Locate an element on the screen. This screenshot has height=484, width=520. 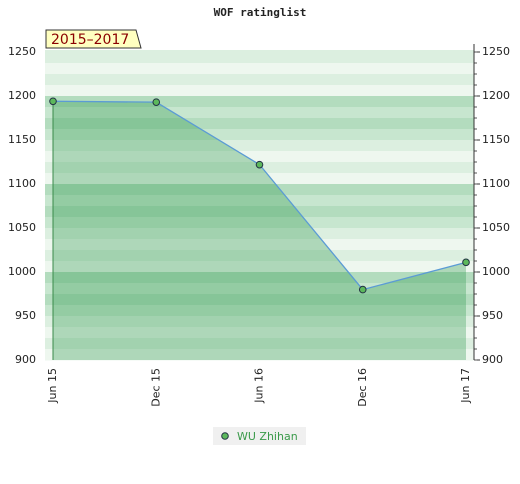
legend-label: WU Zhihan is located at coordinates (267, 436).